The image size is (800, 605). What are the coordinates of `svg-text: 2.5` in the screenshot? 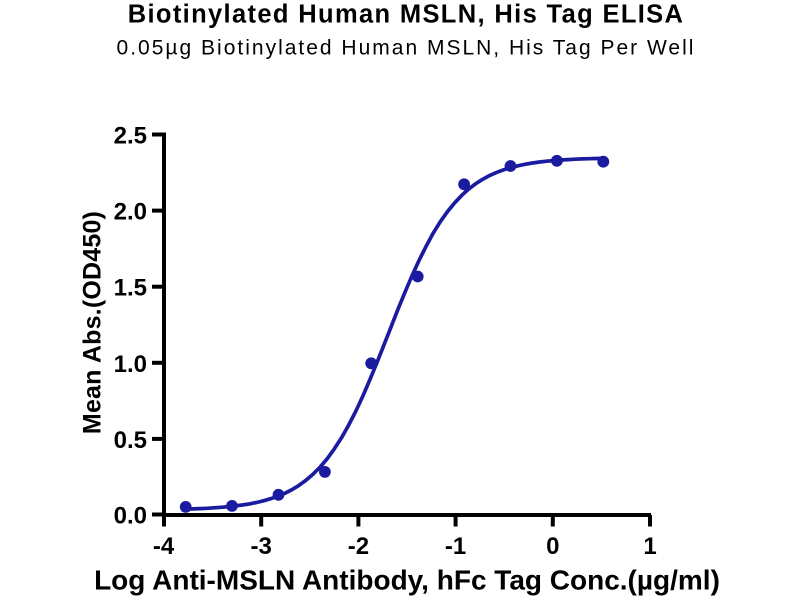 It's located at (130, 136).